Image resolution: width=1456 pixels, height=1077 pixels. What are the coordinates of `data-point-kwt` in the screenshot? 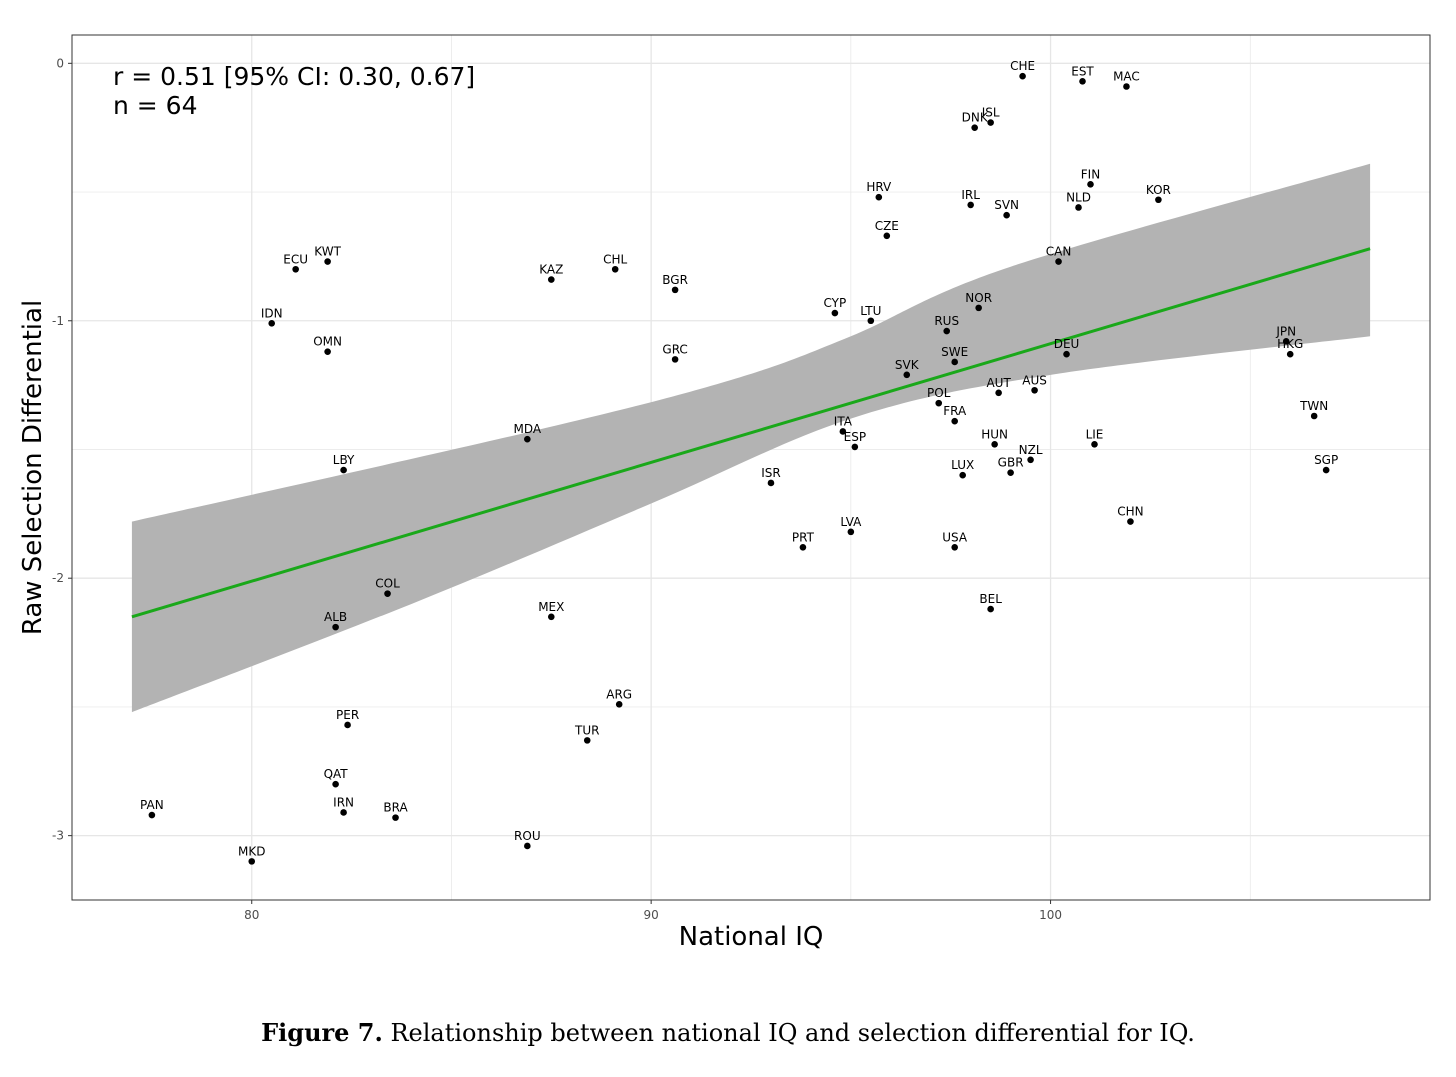 It's located at (327, 261).